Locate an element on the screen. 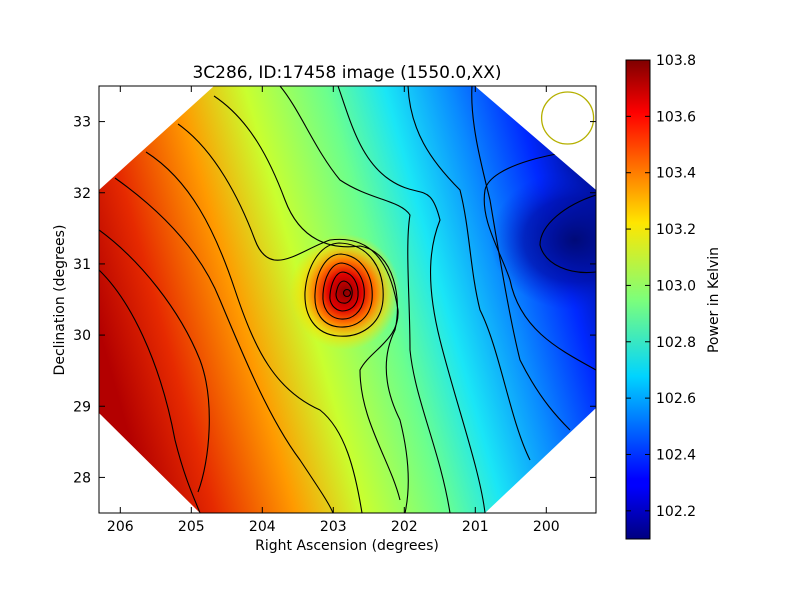 This screenshot has height=600, width=800. colorbar-tick-label: 102.6 is located at coordinates (676, 399).